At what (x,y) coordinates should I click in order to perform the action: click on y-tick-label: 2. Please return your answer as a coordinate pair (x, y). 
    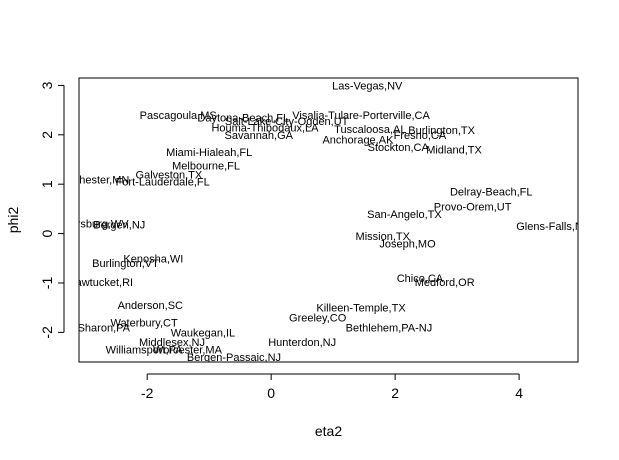
    Looking at the image, I should click on (47, 135).